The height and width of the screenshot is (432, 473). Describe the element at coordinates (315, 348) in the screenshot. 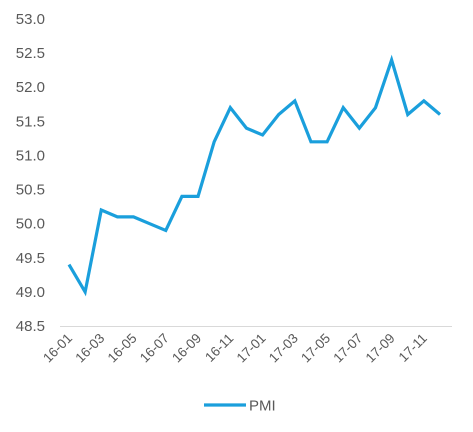

I see `x-tick-label: 17-05` at that location.